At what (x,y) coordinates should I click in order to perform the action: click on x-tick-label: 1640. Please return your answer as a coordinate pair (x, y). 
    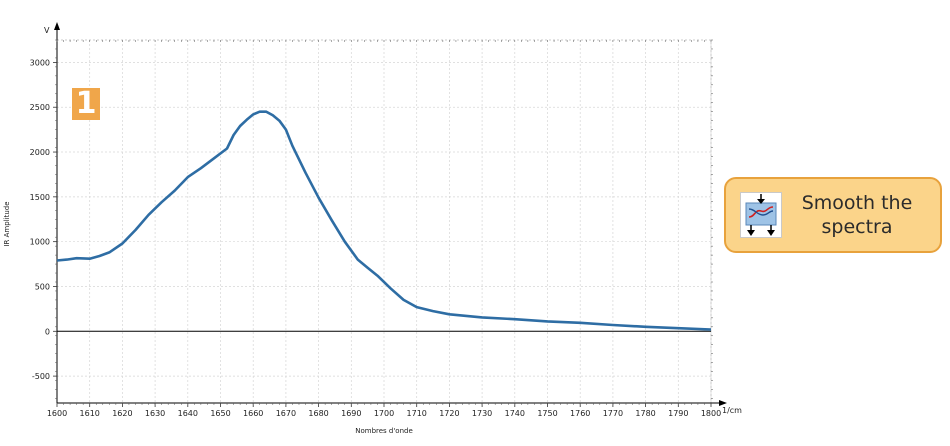
    Looking at the image, I should click on (188, 413).